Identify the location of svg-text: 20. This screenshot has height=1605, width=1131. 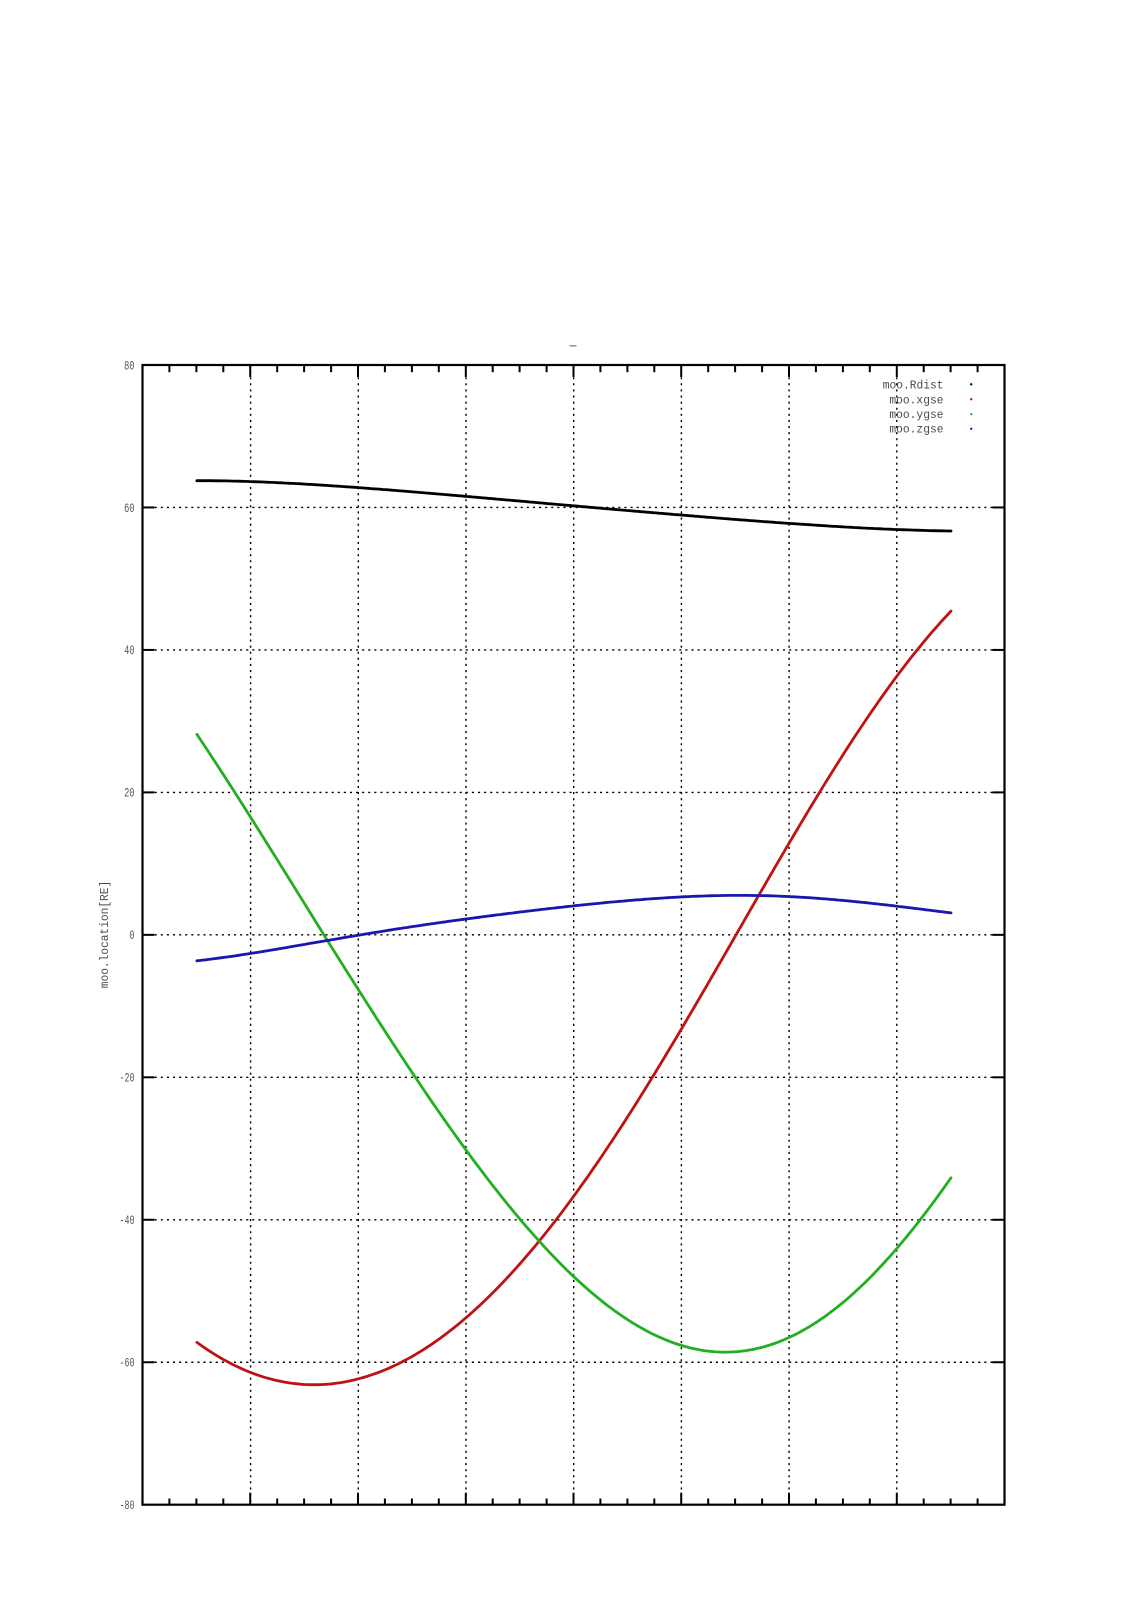
(129, 793).